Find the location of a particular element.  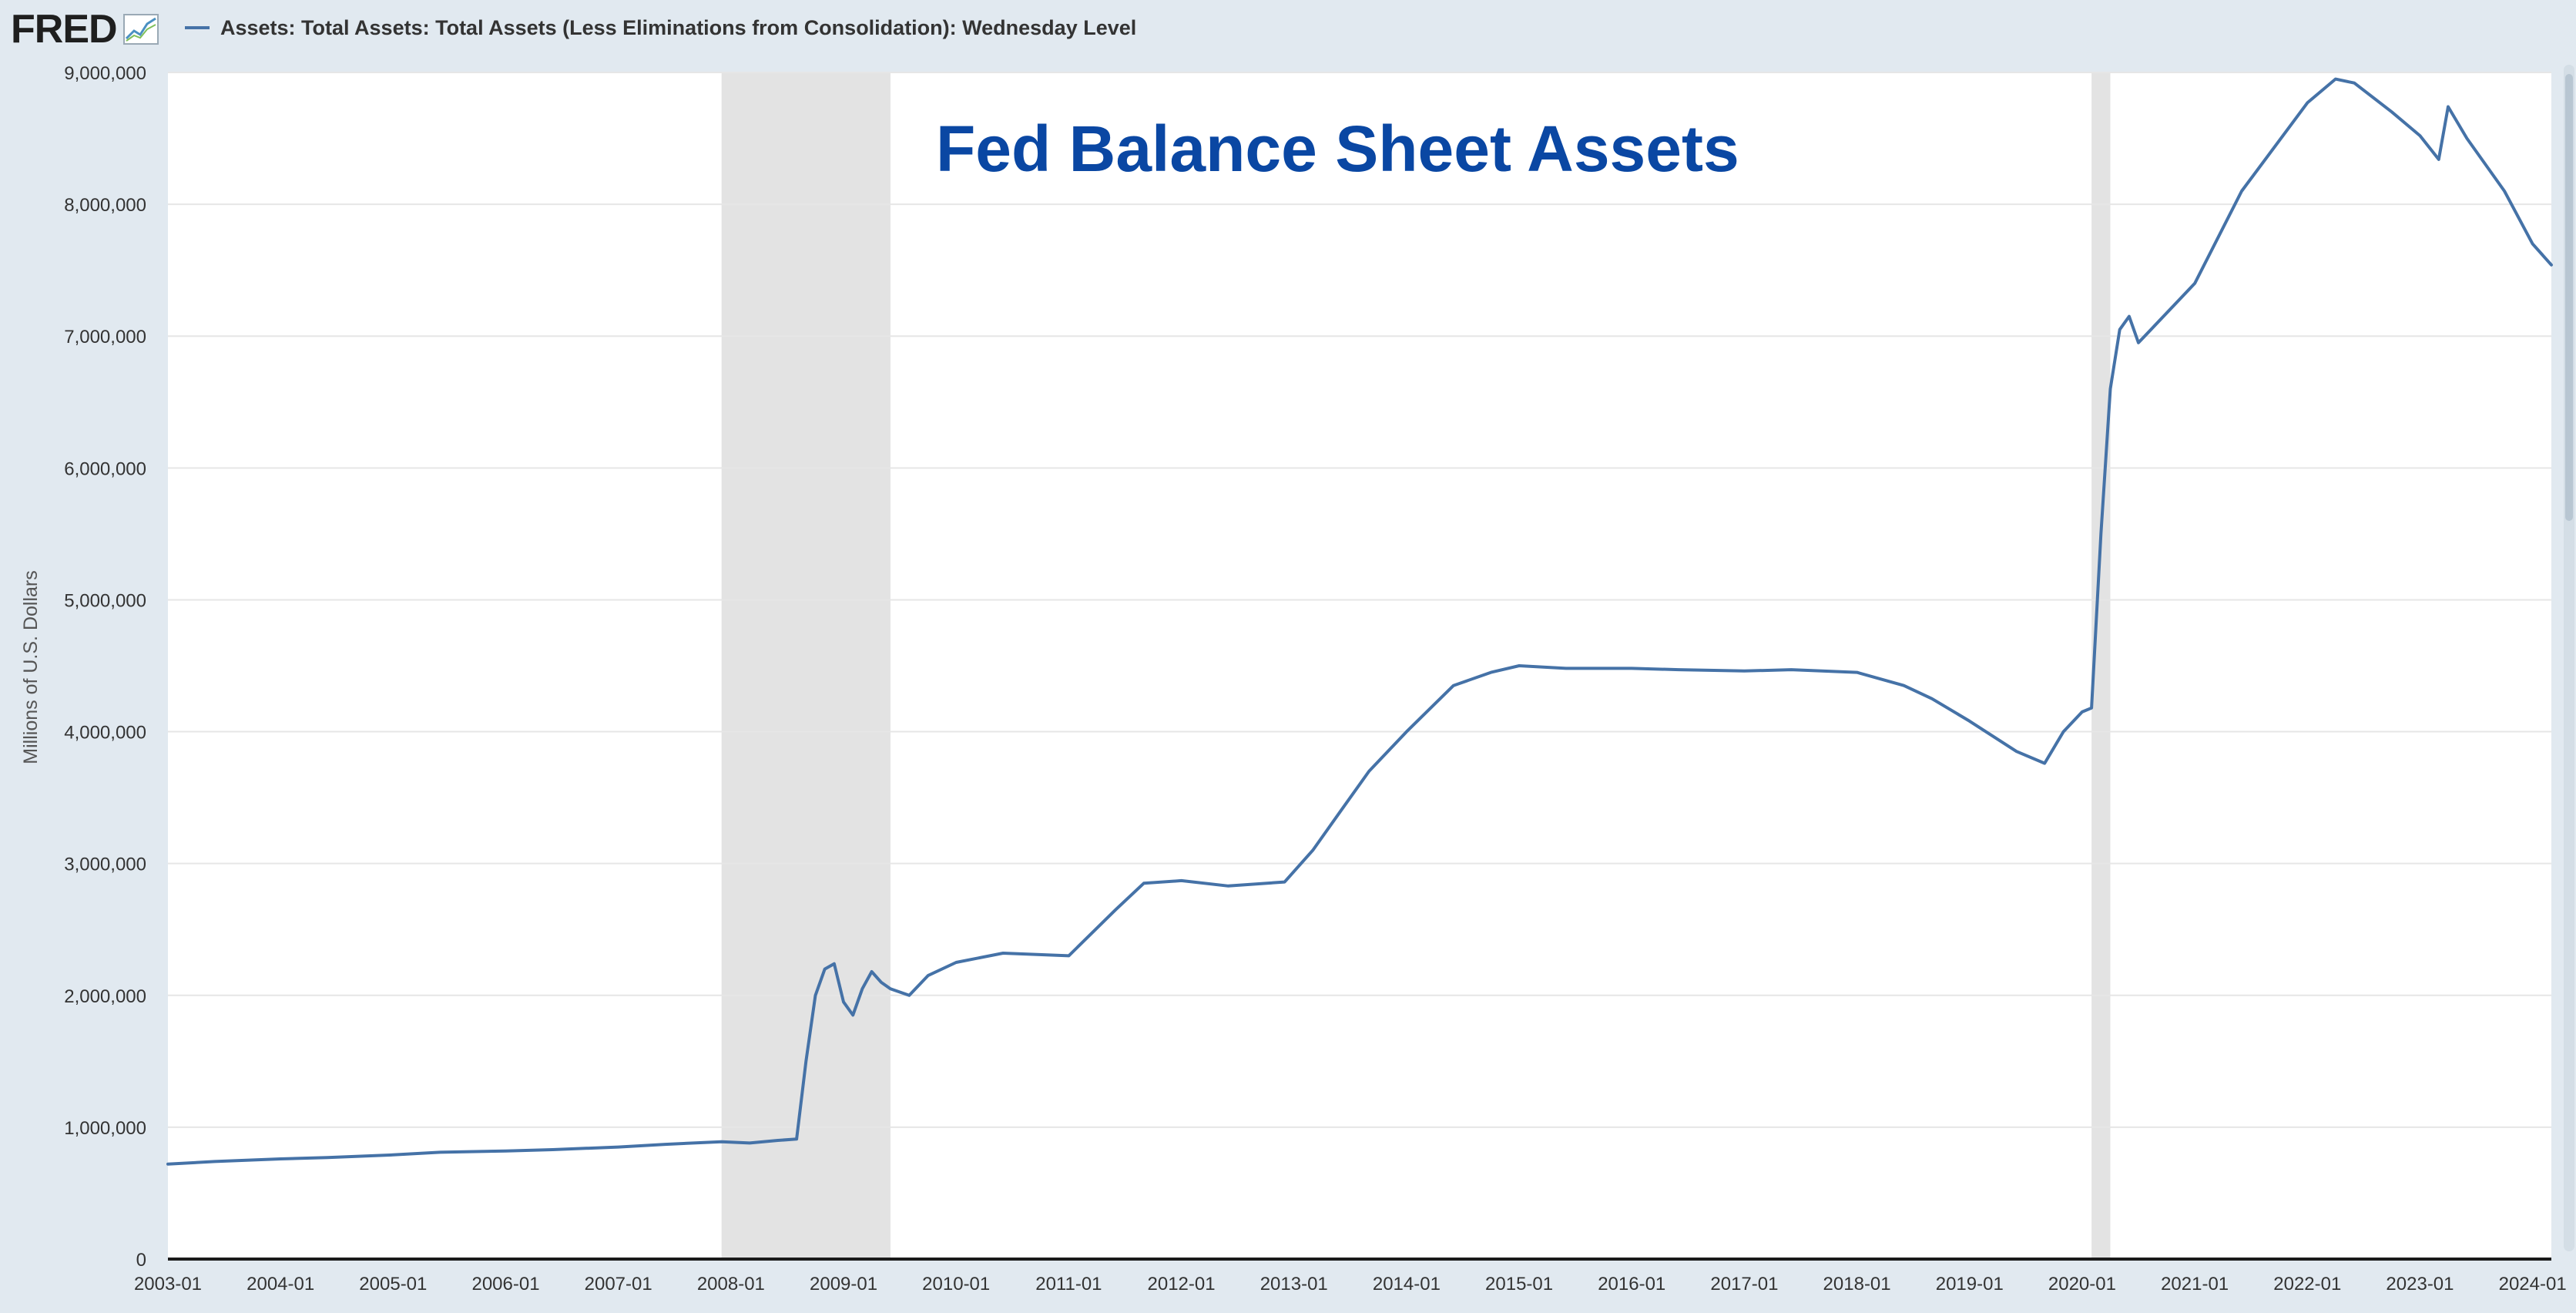

x-tick-label: 2021-01 is located at coordinates (2195, 1284).